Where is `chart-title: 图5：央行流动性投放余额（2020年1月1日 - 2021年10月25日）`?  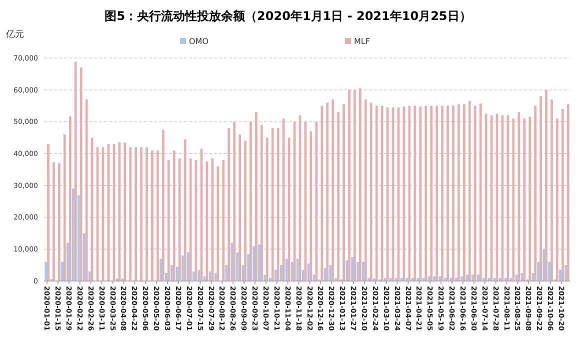
chart-title: 图5：央行流动性投放余额（2020年1月1日 - 2021年10月25日） is located at coordinates (288, 16).